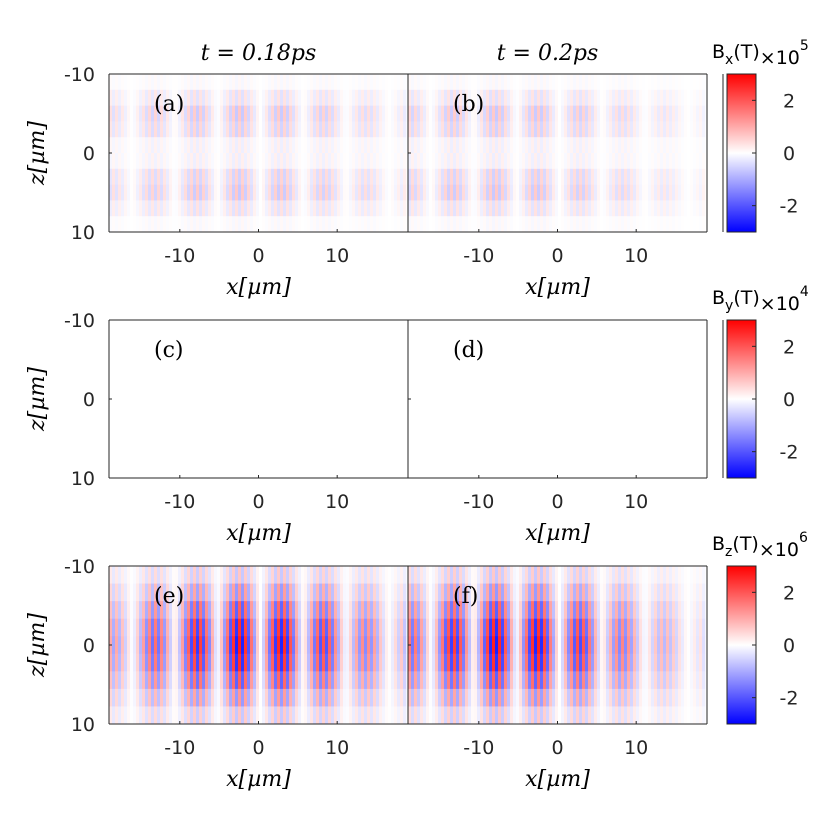 This screenshot has height=830, width=830. Describe the element at coordinates (741, 645) in the screenshot. I see `colorbar-gradient` at that location.